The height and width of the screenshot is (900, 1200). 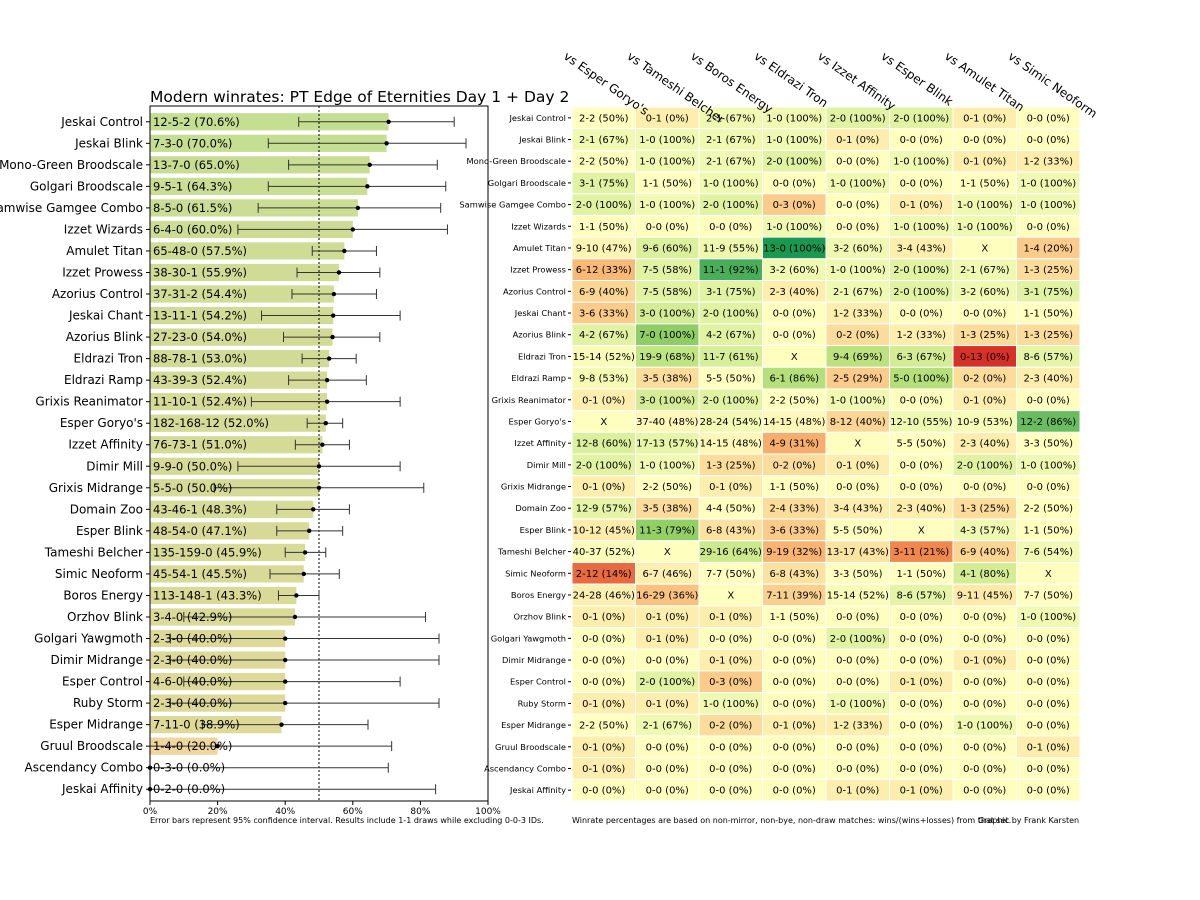 I want to click on data-label: 13-11-1 (54.2%), so click(x=200, y=316).